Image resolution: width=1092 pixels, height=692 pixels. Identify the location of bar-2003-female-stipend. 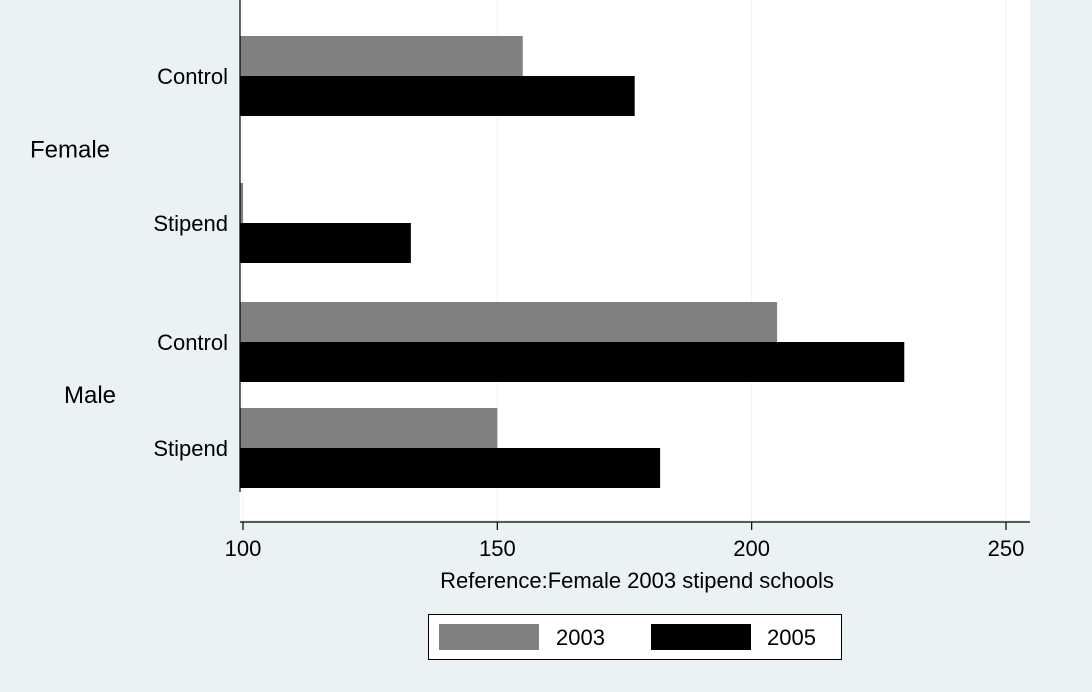
(241, 203).